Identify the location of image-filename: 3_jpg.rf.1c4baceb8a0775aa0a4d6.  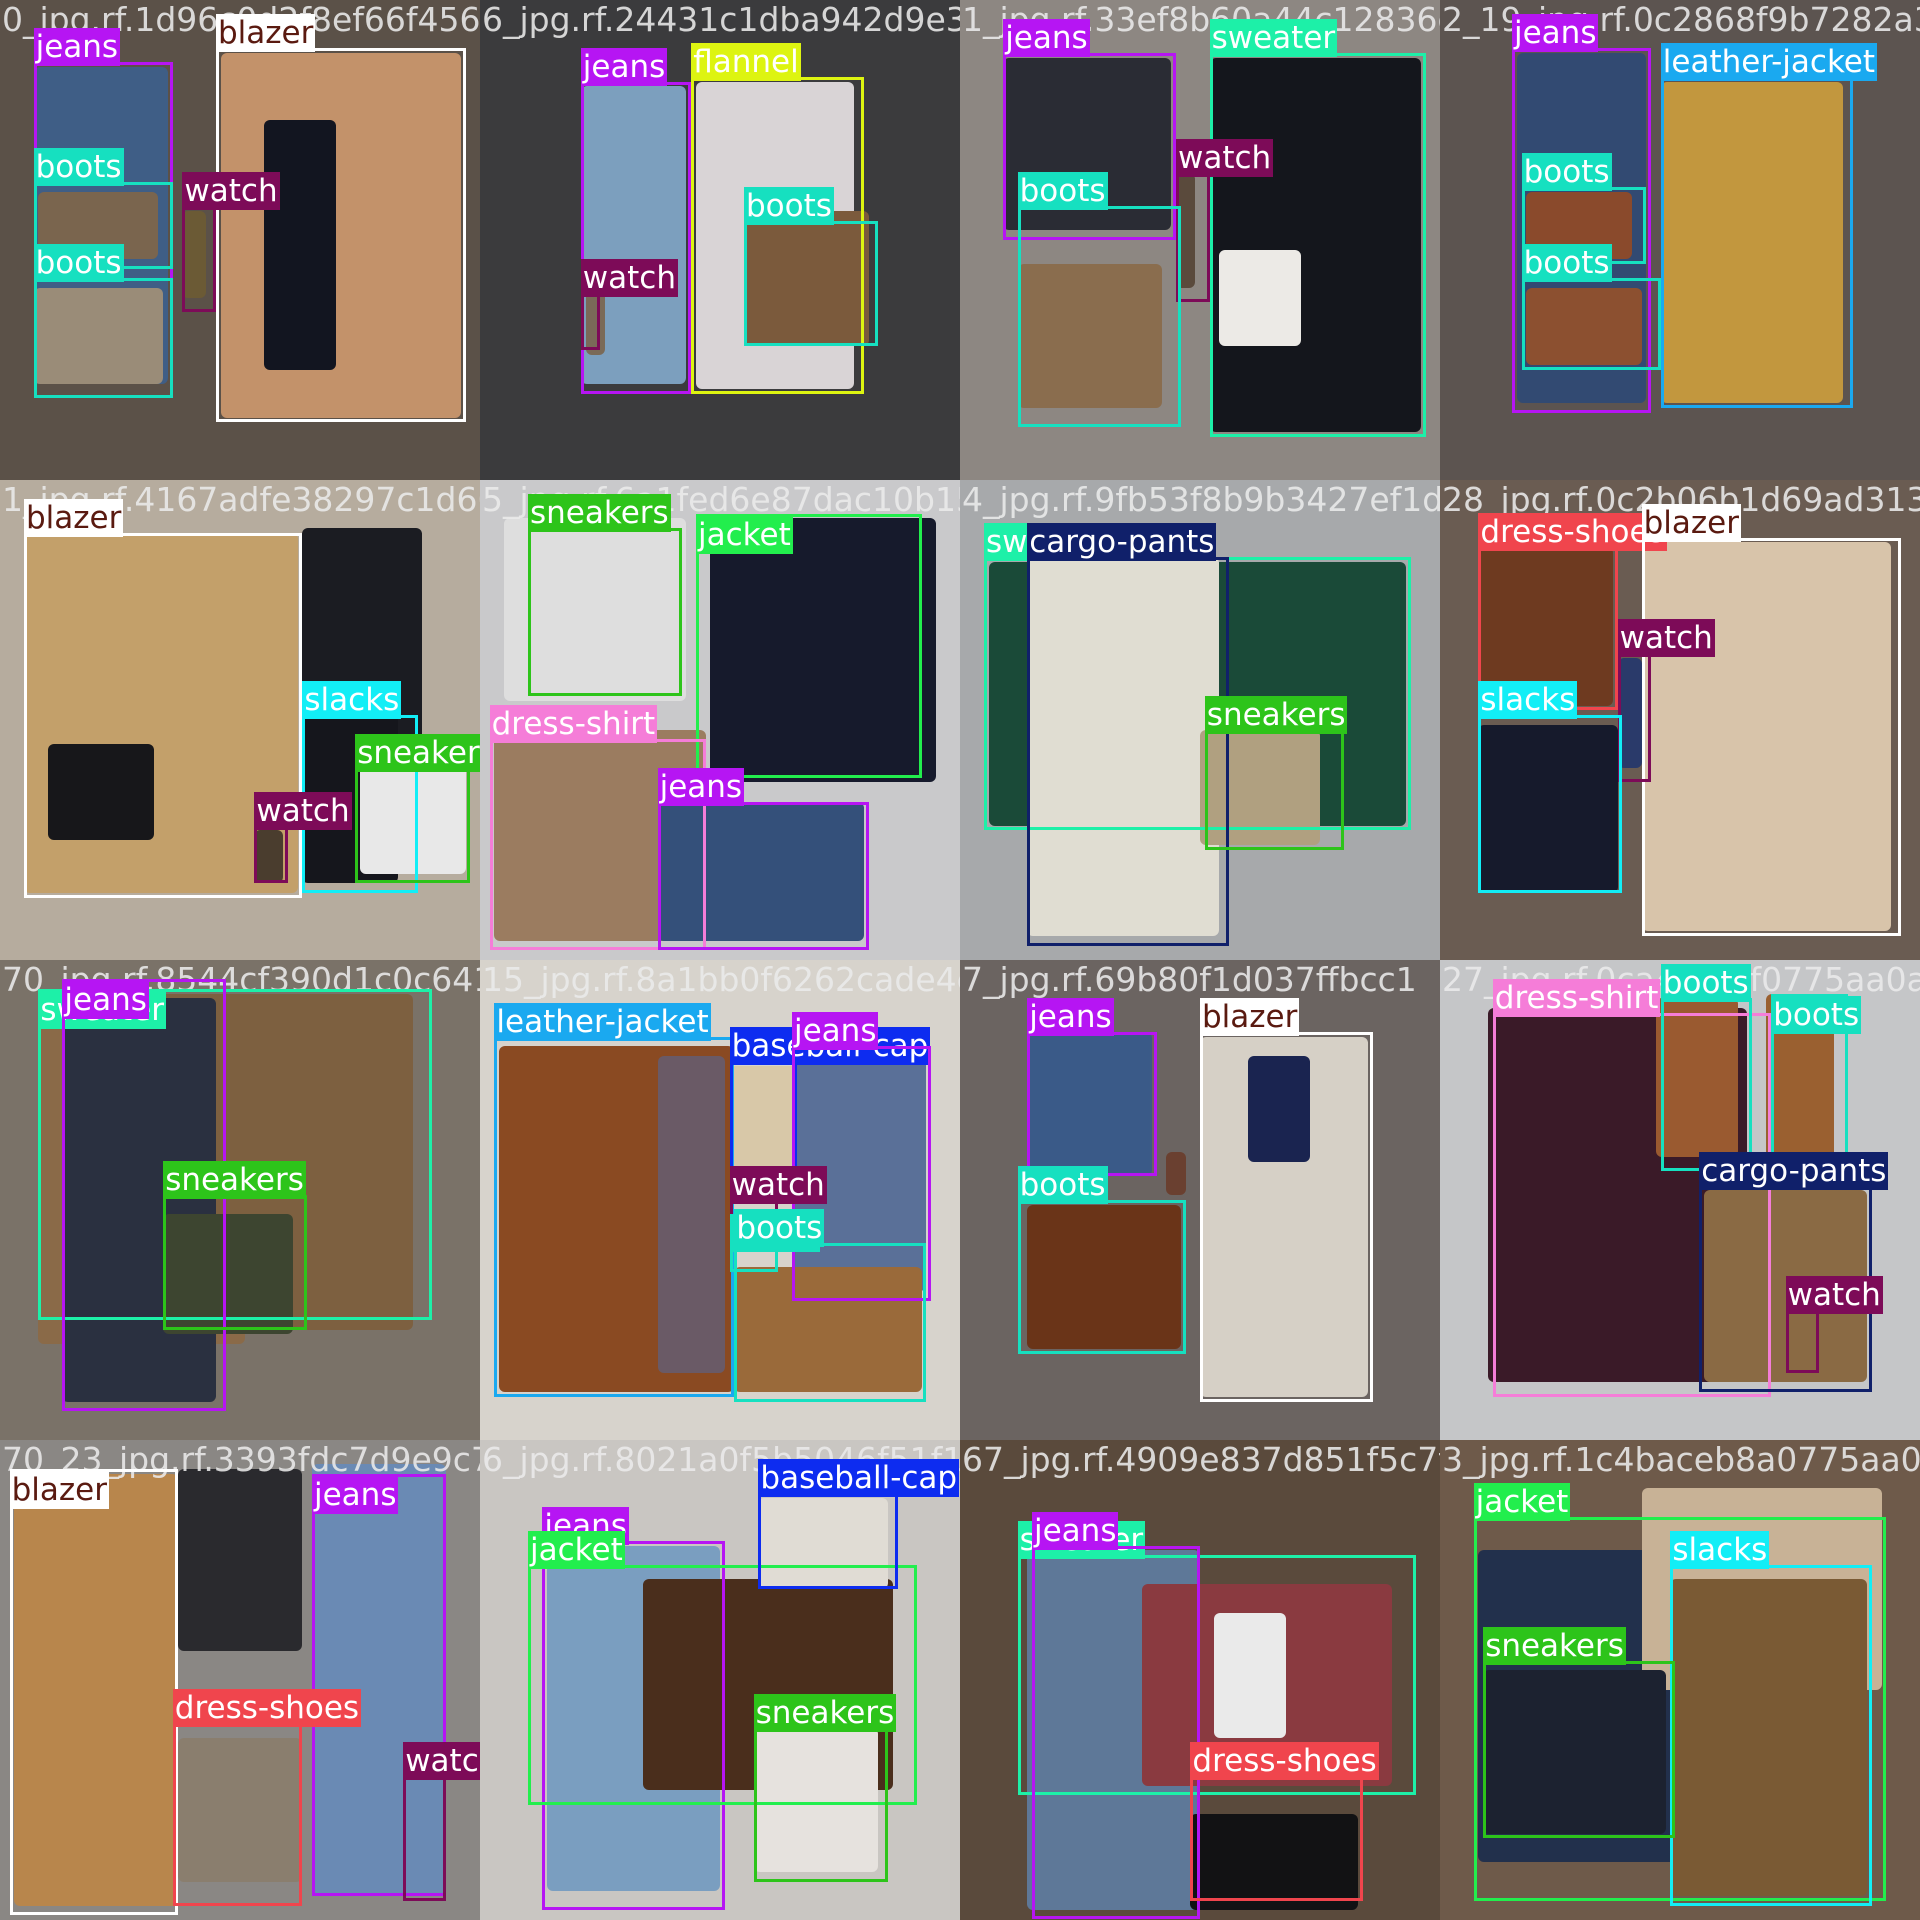
(1681, 1459).